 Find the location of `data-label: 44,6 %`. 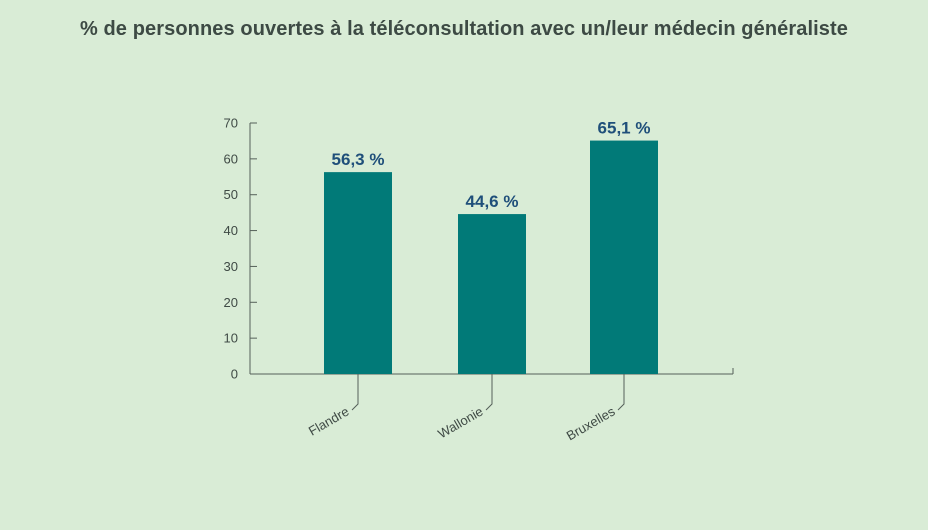

data-label: 44,6 % is located at coordinates (492, 201).